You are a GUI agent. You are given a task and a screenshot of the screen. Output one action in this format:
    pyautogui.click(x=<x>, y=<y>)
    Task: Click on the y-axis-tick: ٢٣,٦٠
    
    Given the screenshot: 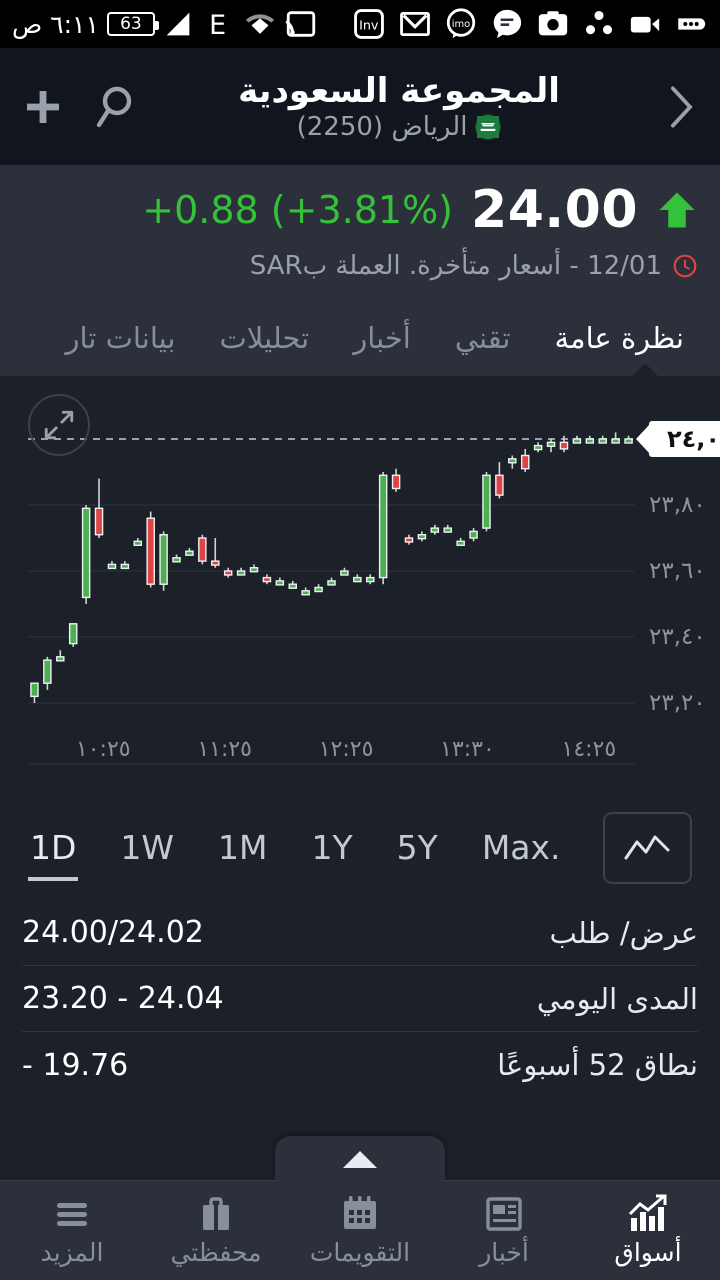 What is the action you would take?
    pyautogui.click(x=677, y=571)
    